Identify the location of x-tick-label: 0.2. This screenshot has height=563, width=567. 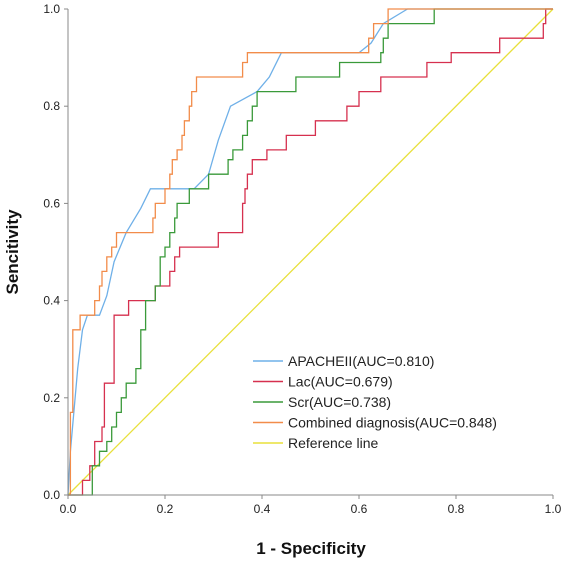
(165, 509).